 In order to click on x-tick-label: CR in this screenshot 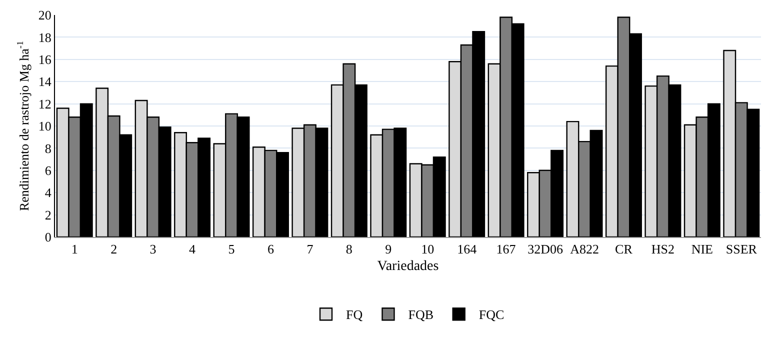, I will do `click(624, 249)`.